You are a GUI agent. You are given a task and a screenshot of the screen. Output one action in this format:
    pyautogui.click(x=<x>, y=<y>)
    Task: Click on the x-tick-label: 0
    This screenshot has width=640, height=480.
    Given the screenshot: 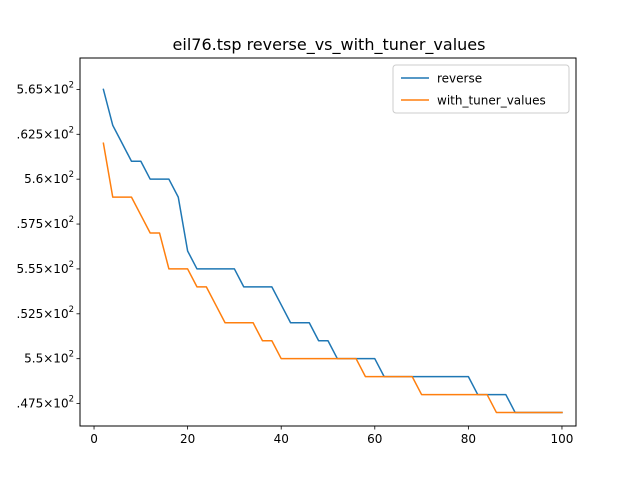 What is the action you would take?
    pyautogui.click(x=94, y=439)
    